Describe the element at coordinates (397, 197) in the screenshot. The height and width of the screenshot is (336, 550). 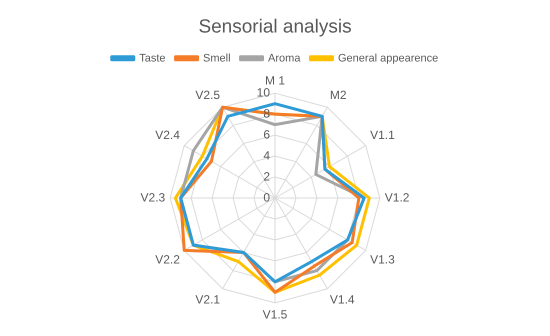
I see `spoke-label: V1.2` at that location.